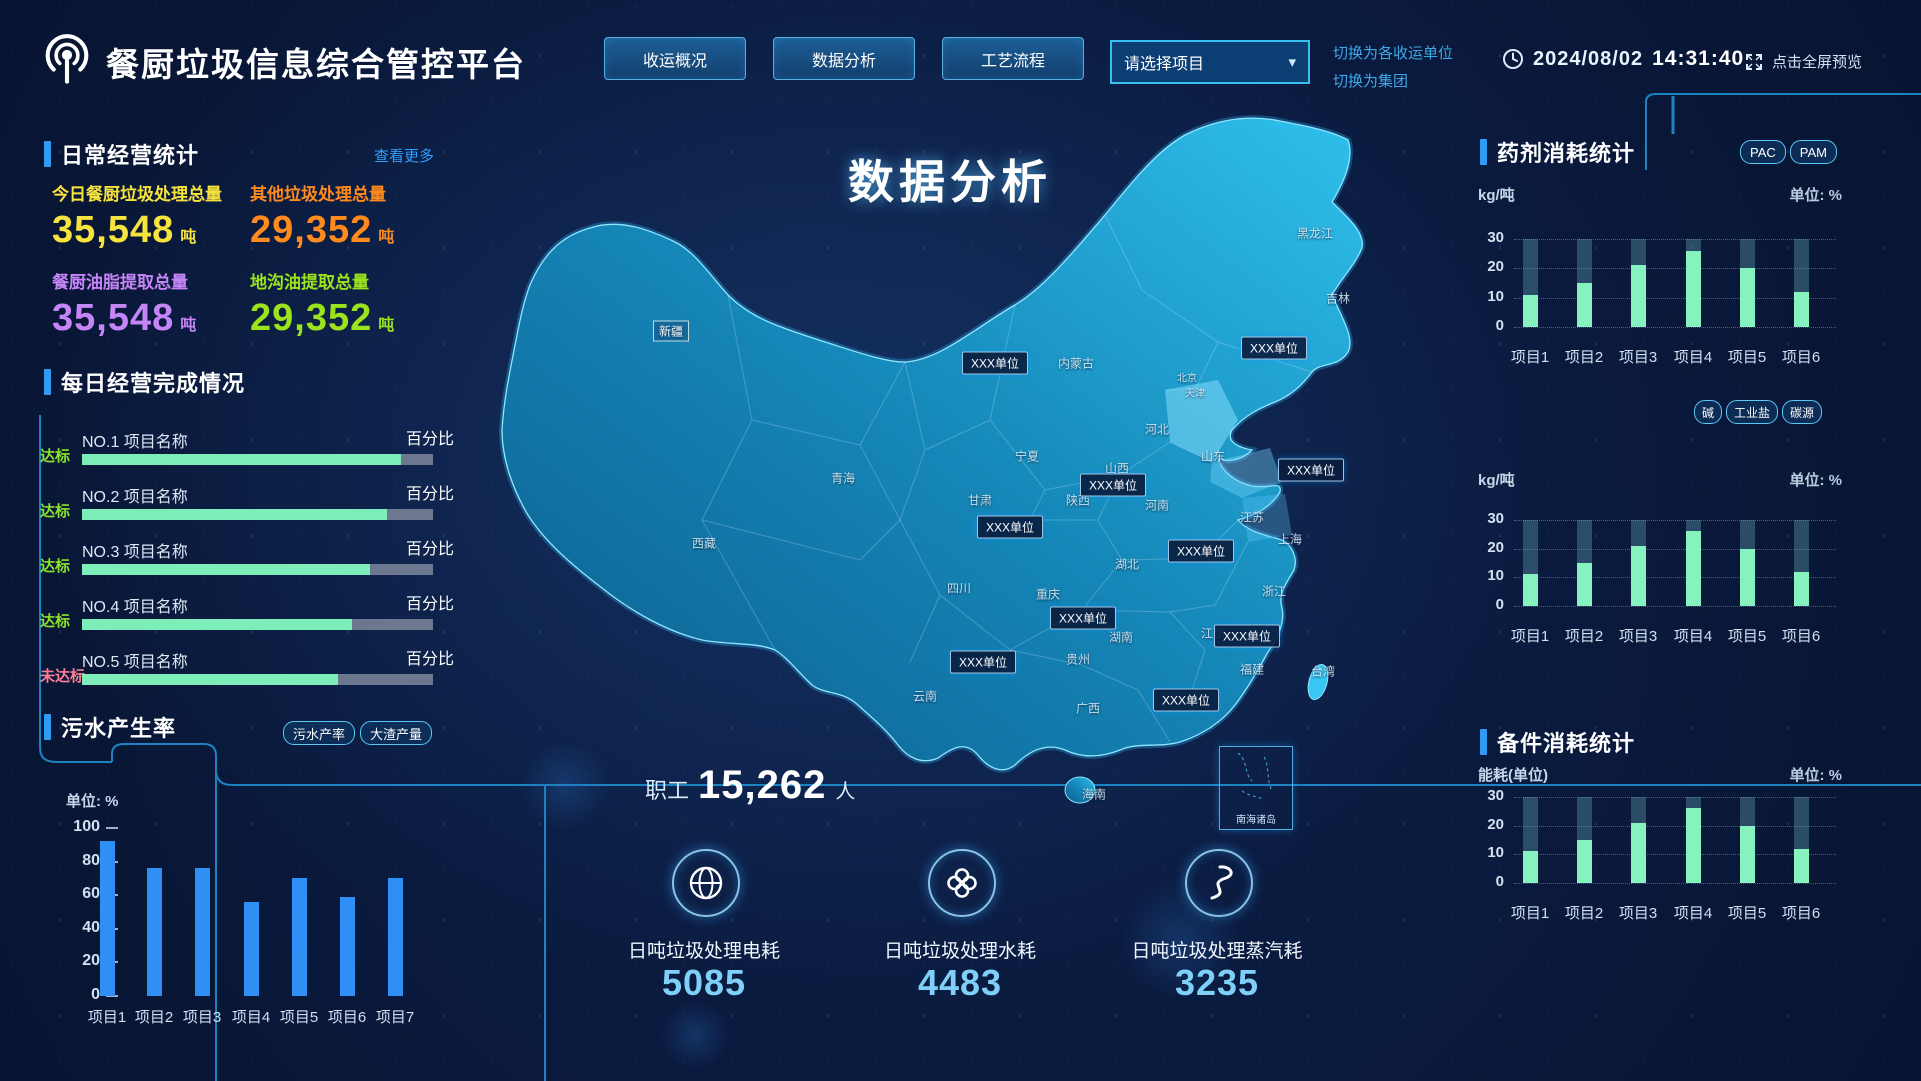 The width and height of the screenshot is (1921, 1081). What do you see at coordinates (1292, 62) in the screenshot?
I see `chevron-down-icon: ▾` at bounding box center [1292, 62].